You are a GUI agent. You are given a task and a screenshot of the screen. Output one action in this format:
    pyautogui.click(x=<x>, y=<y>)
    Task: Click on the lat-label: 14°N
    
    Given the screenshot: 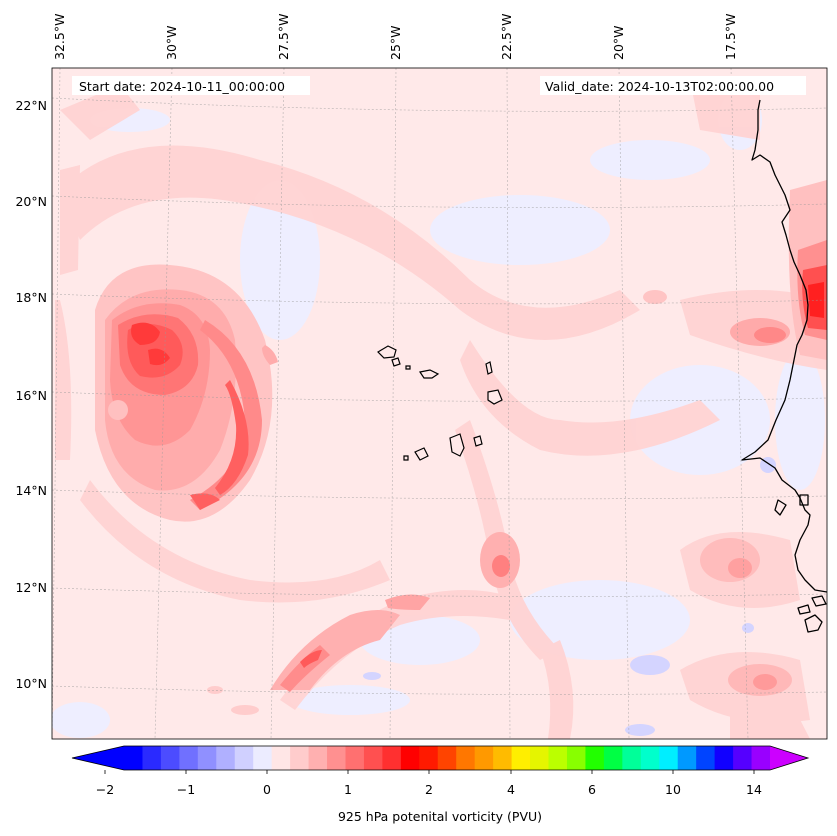 What is the action you would take?
    pyautogui.click(x=31, y=490)
    